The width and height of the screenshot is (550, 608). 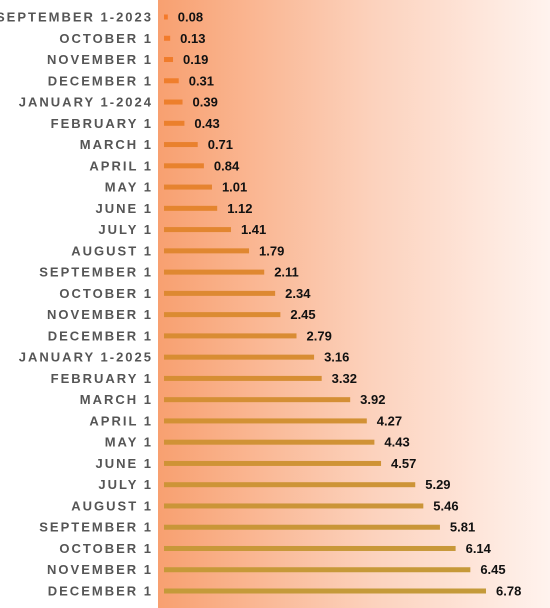 What do you see at coordinates (479, 548) in the screenshot?
I see `value-label: 6.14` at bounding box center [479, 548].